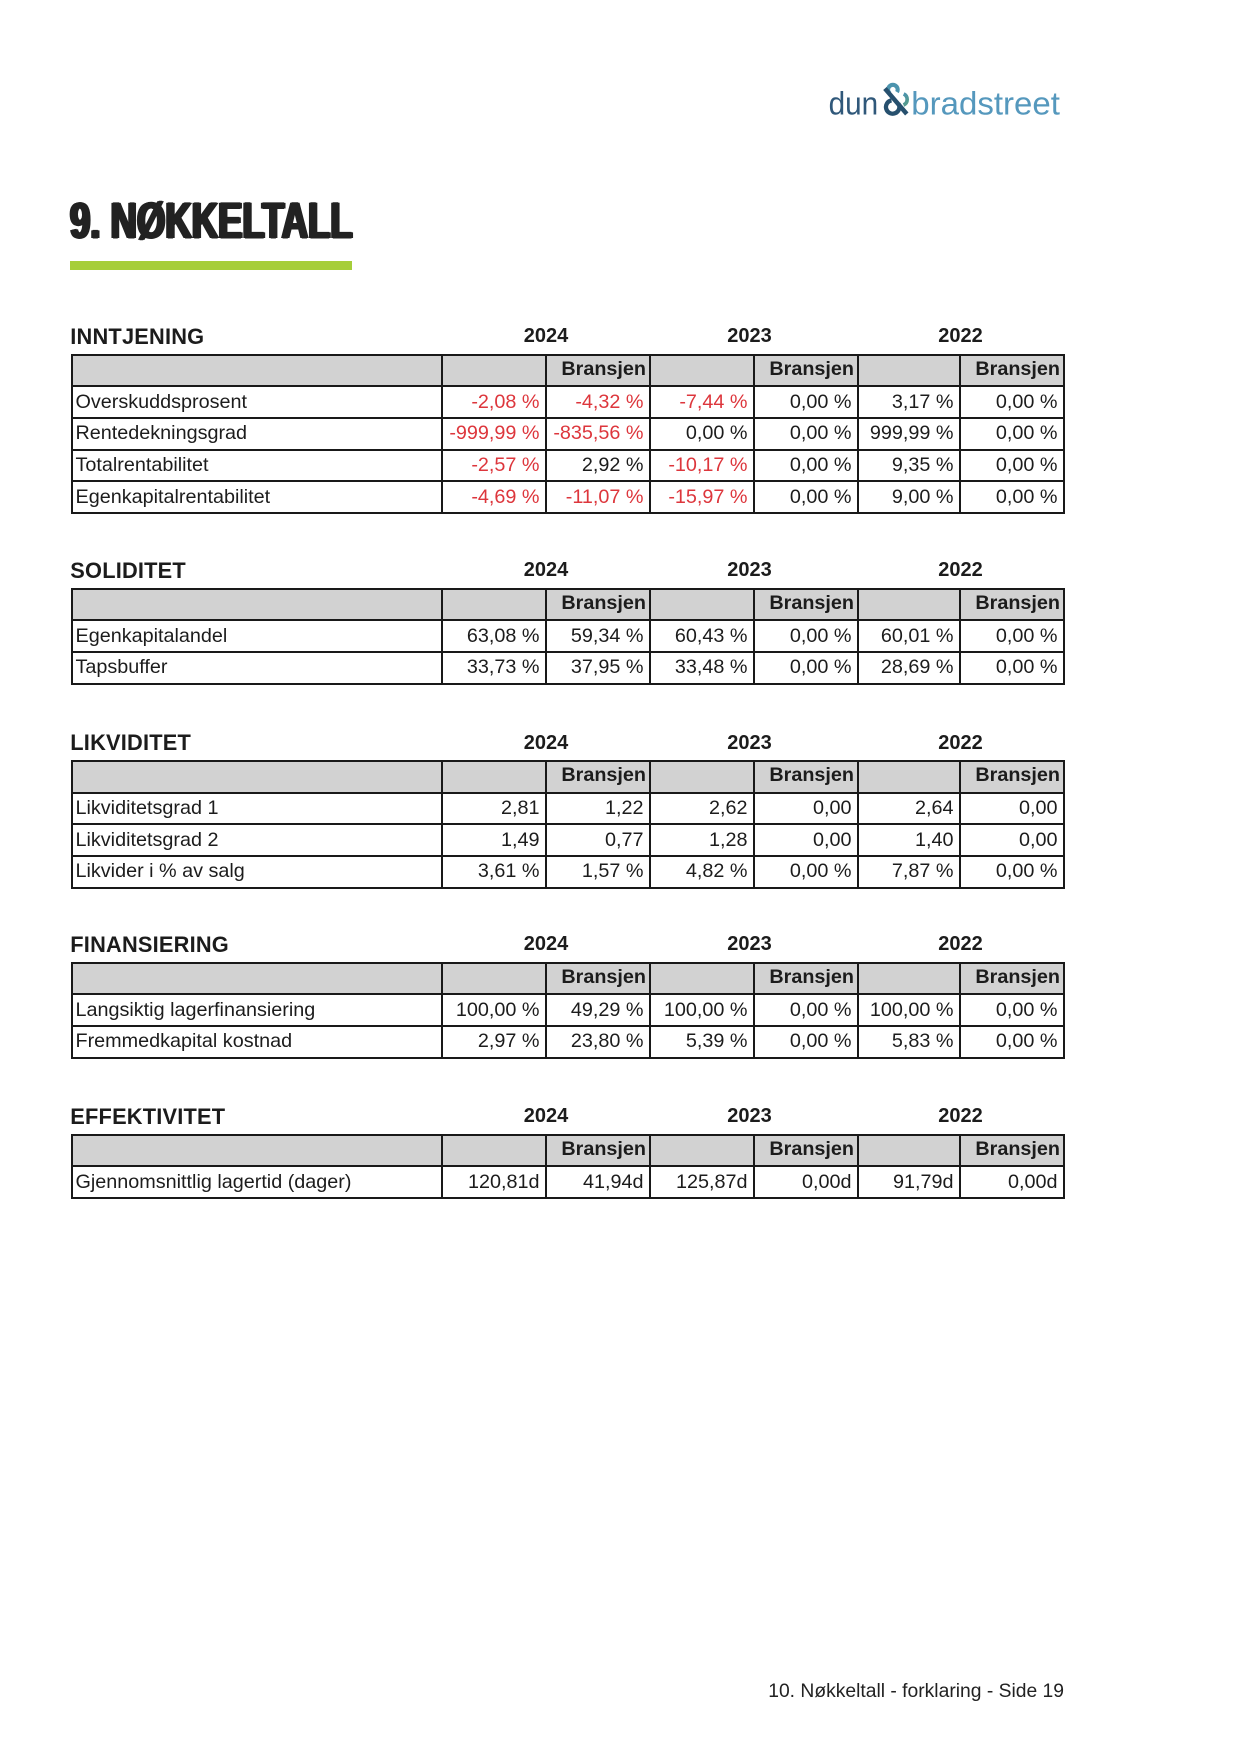 The height and width of the screenshot is (1754, 1241). What do you see at coordinates (854, 104) in the screenshot?
I see `svg-text: dun` at bounding box center [854, 104].